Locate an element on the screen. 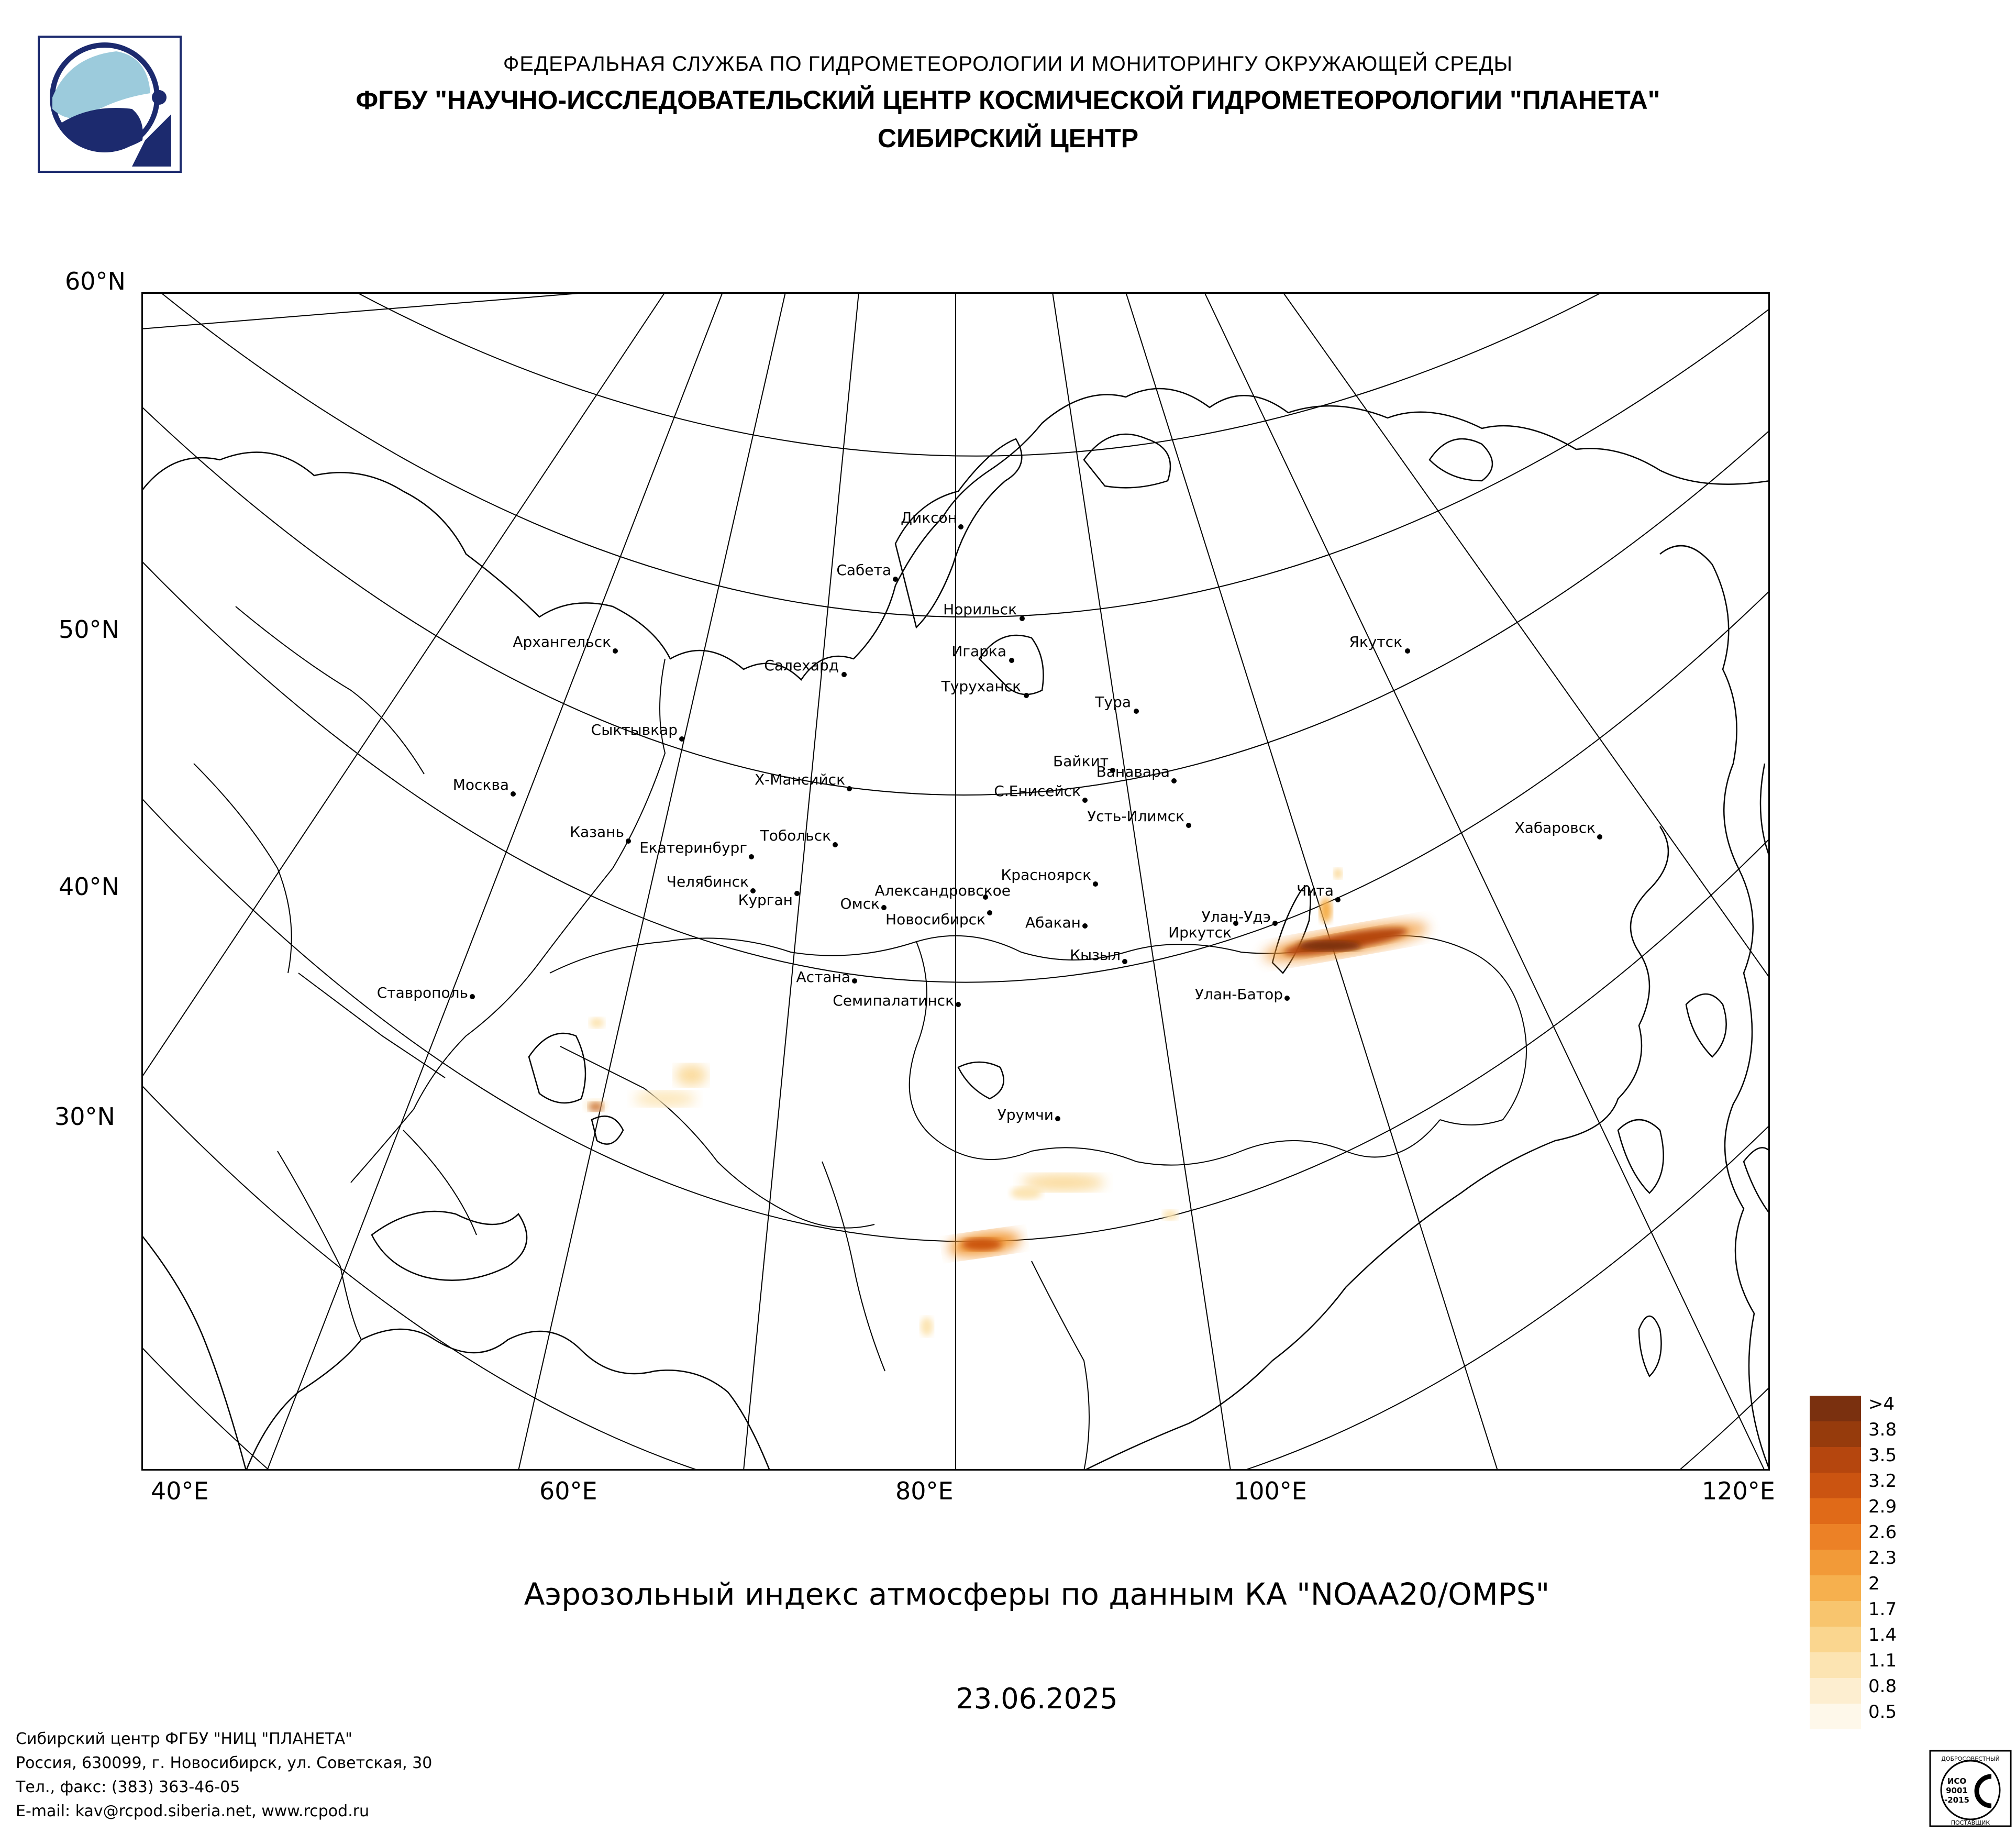  legend-label: 1.4 is located at coordinates (1883, 1635).